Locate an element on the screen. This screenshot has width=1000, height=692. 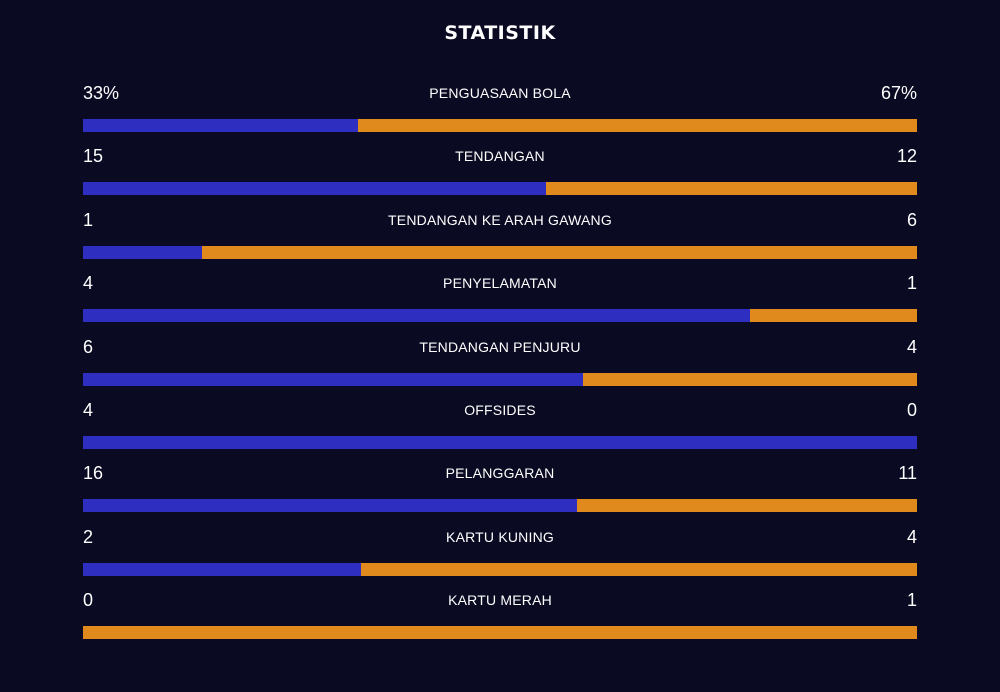
stat-label: TENDANGAN KE ARAH GAWANG is located at coordinates (500, 219).